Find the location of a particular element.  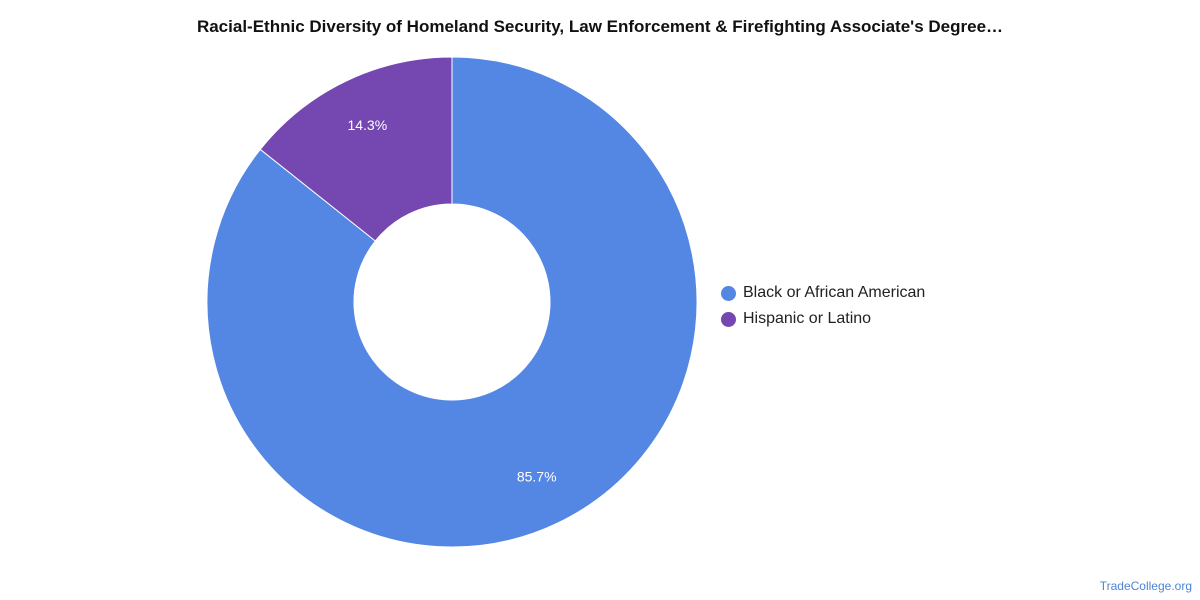

legend-label: Hispanic or Latino is located at coordinates (807, 318).